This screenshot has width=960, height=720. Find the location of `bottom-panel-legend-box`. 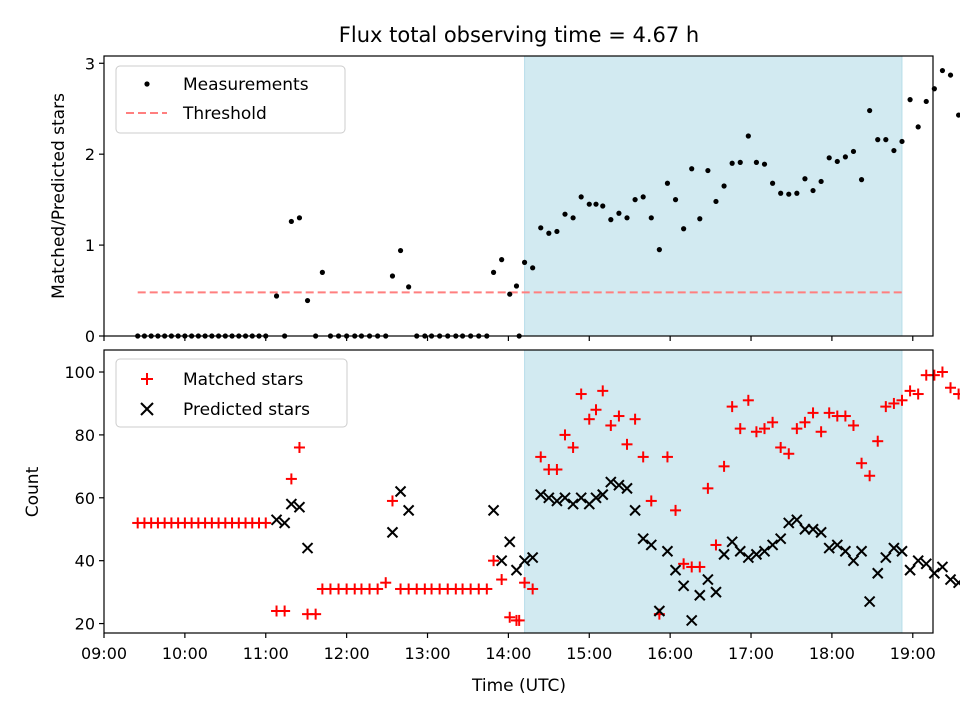

bottom-panel-legend-box is located at coordinates (231, 393).